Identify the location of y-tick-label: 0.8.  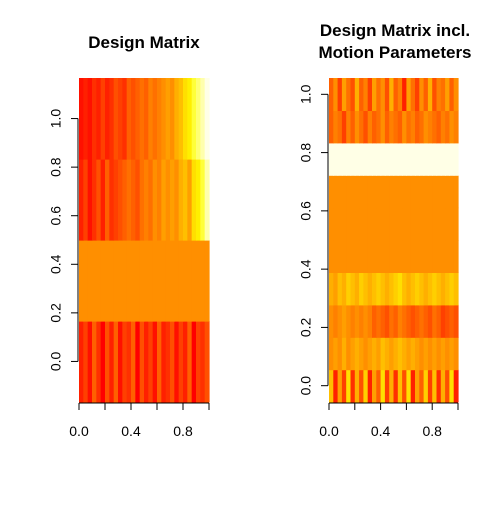
(56, 167).